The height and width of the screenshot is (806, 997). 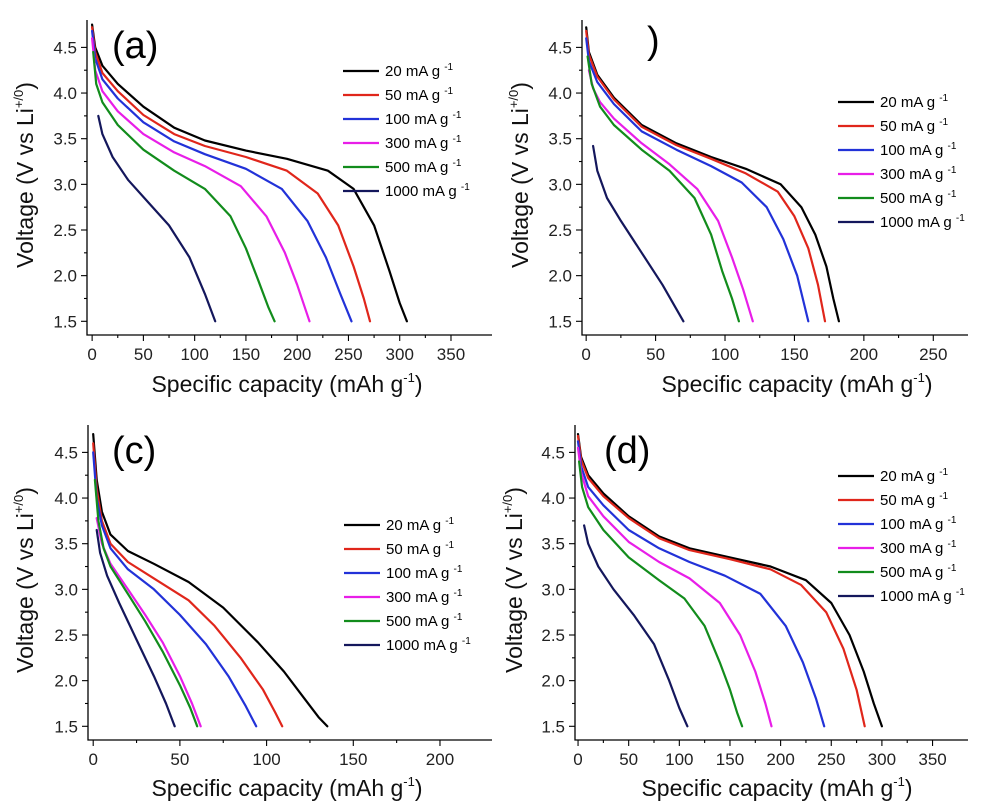 I want to click on x-tick-label: 300, so click(x=882, y=759).